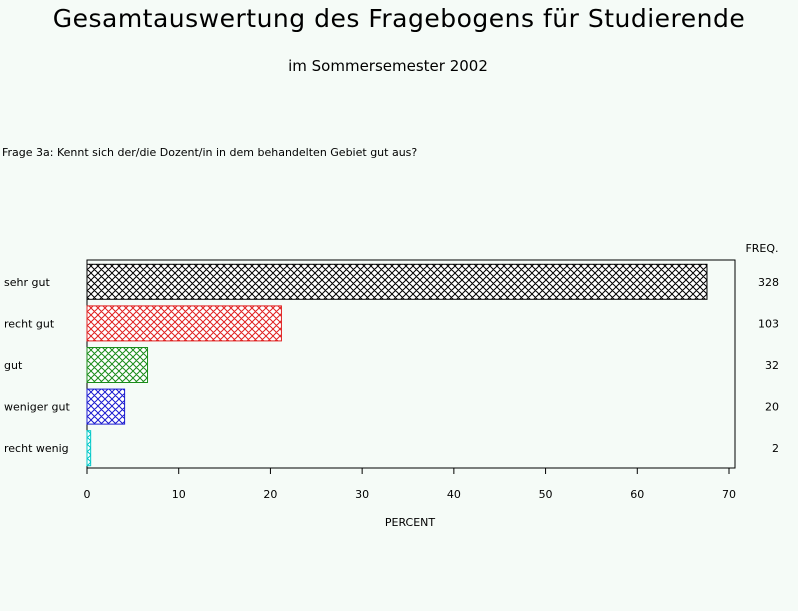 The image size is (798, 611). Describe the element at coordinates (772, 365) in the screenshot. I see `freq-value: 32` at that location.